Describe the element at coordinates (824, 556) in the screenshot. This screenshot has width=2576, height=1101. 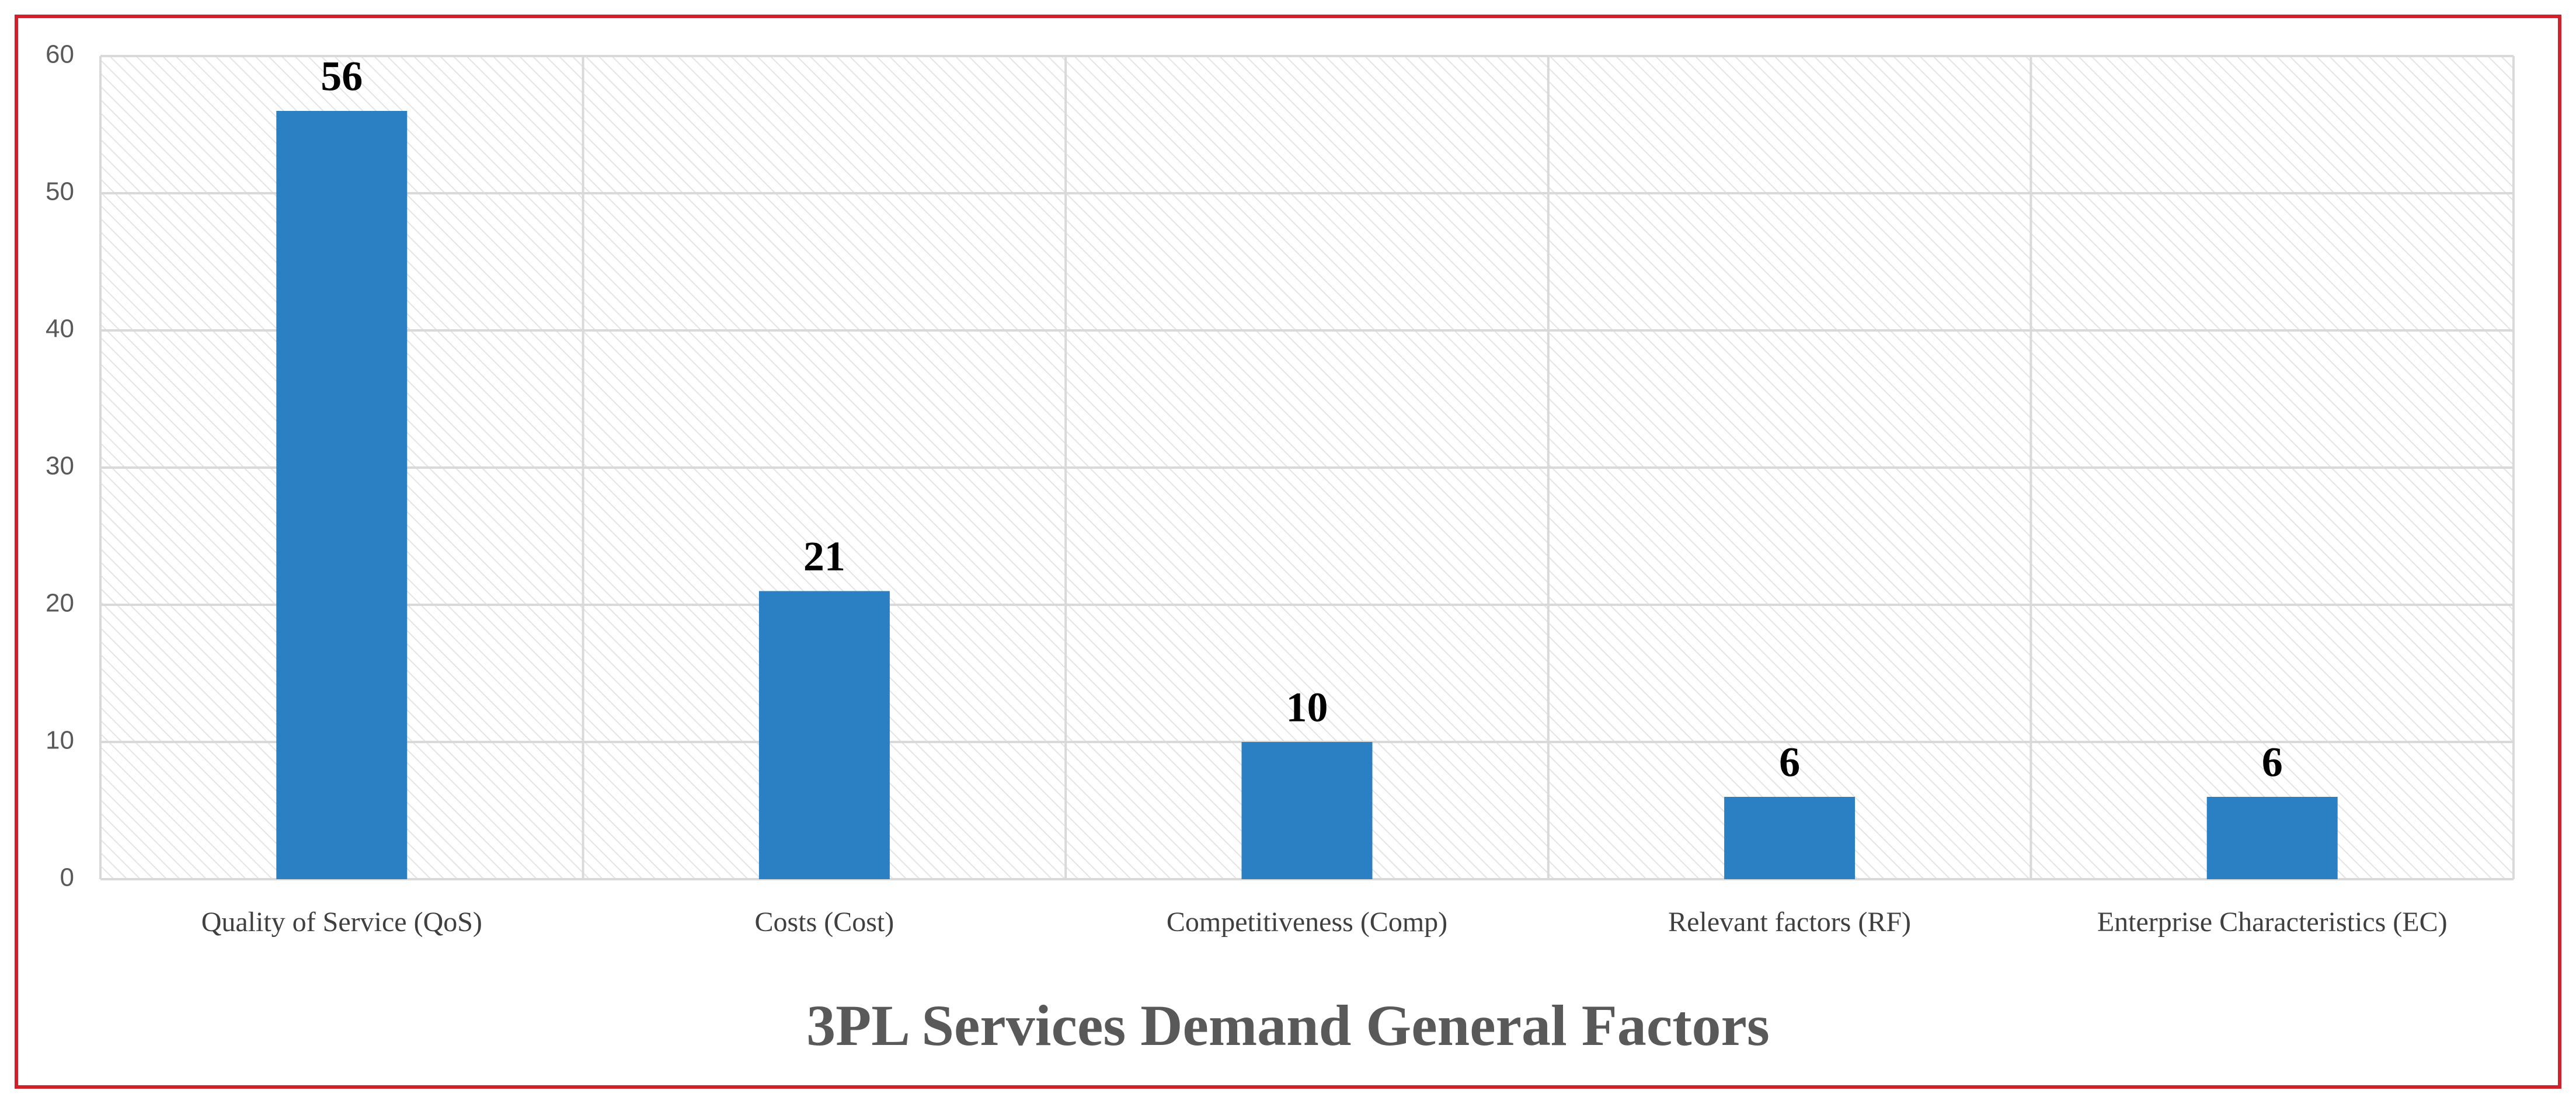
I see `value-label: 21` at that location.